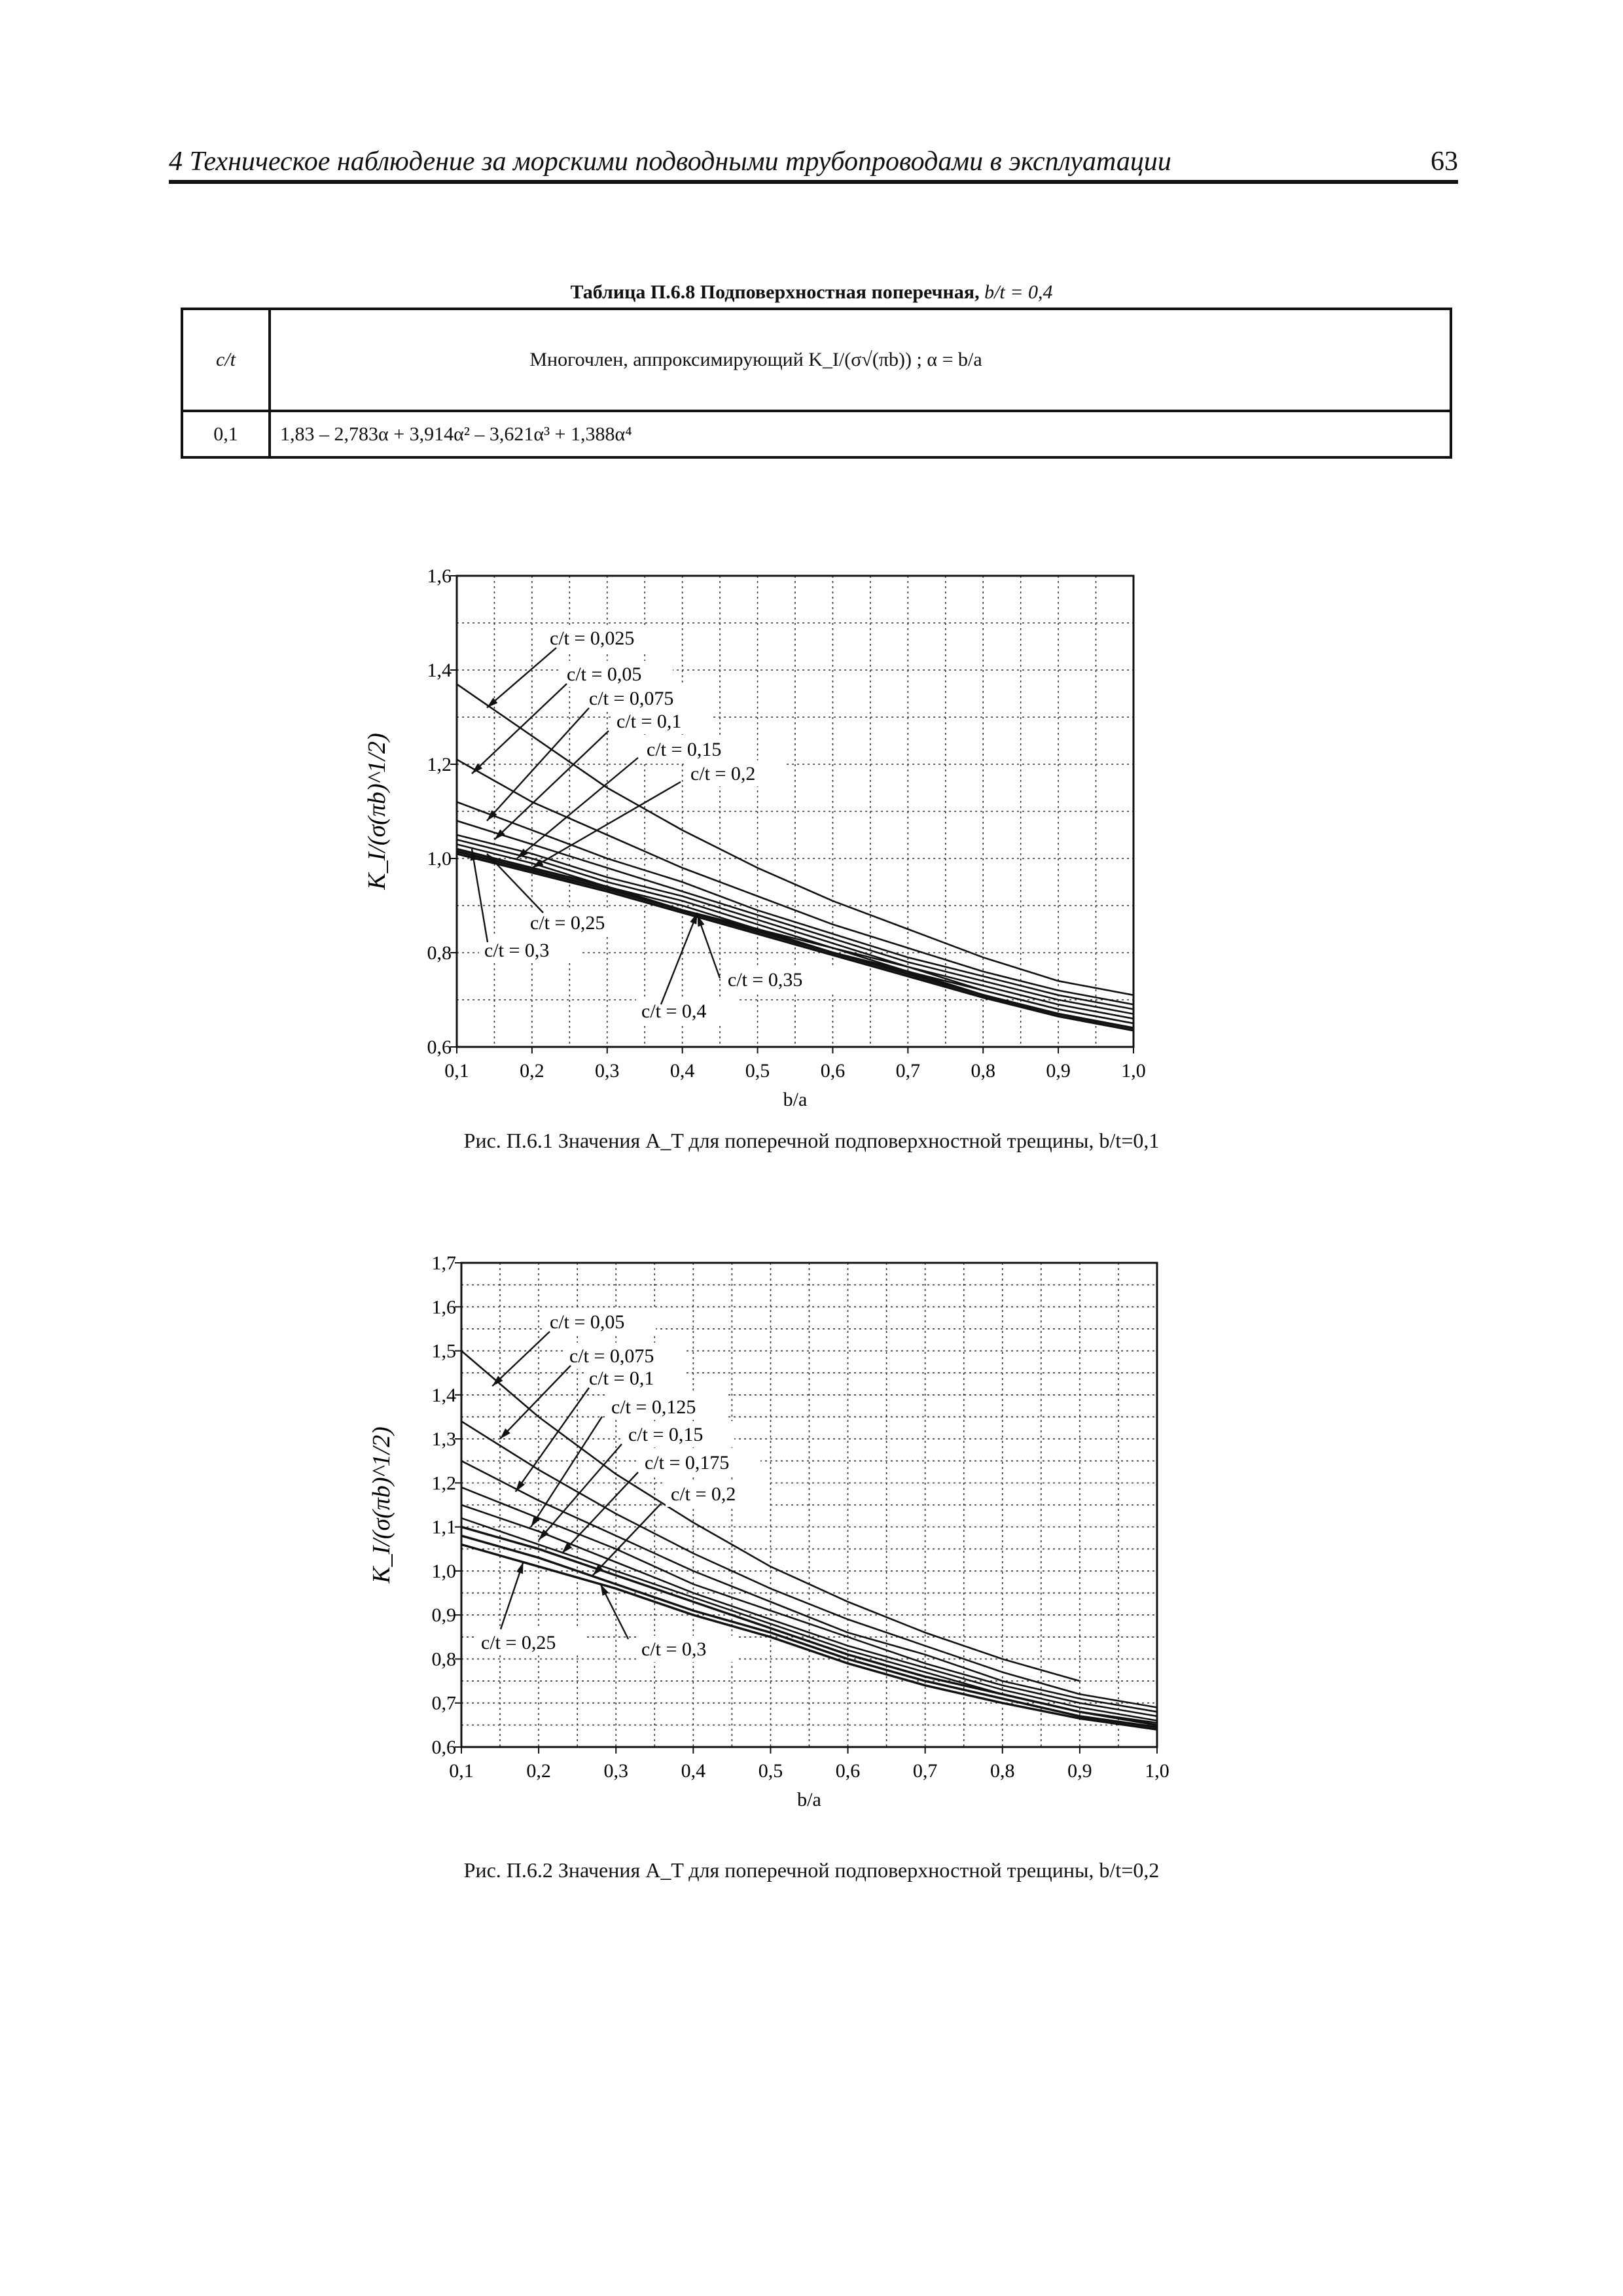 This screenshot has width=1623, height=2296. Describe the element at coordinates (518, 1642) in the screenshot. I see `series-label: c/t = 0,25` at that location.